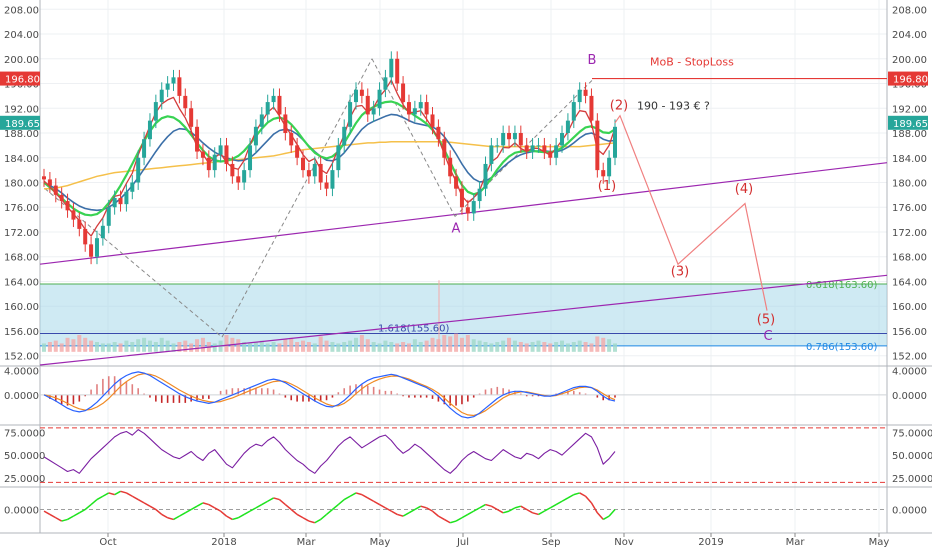 This screenshot has width=932, height=550. What do you see at coordinates (909, 357) in the screenshot?
I see `price-tick-right-0: 152.00` at bounding box center [909, 357].